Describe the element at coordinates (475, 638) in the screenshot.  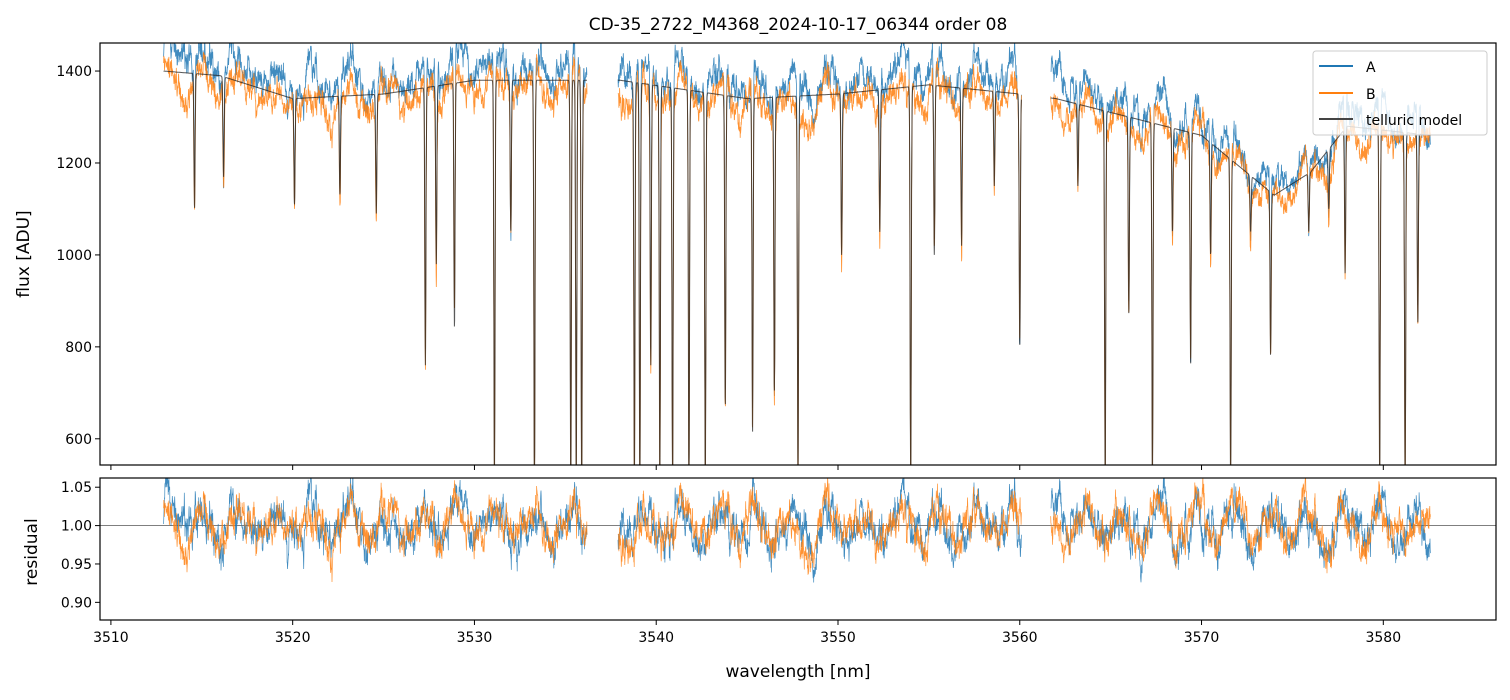
I see `x-tick-label: 3530` at that location.